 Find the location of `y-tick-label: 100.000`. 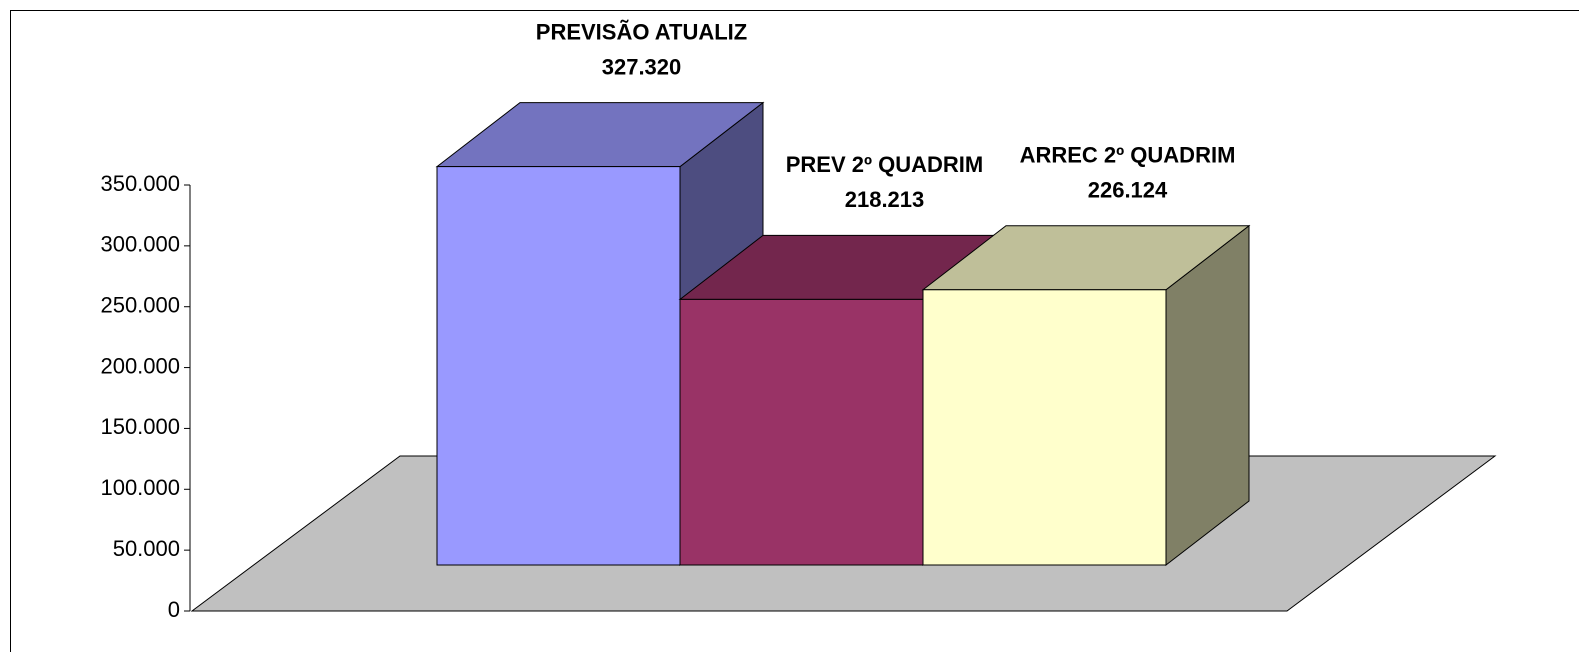

y-tick-label: 100.000 is located at coordinates (140, 487).